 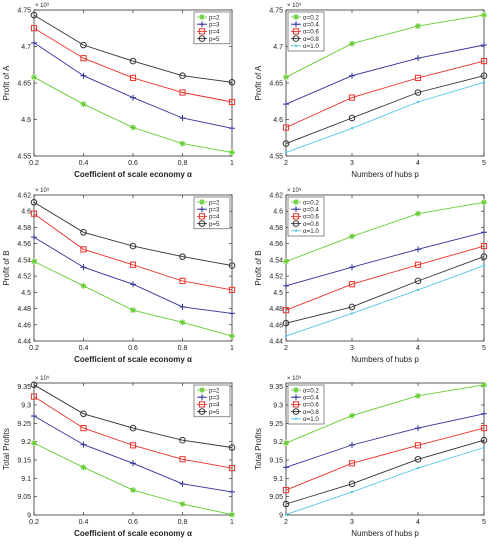 What do you see at coordinates (276, 387) in the screenshot?
I see `y-tick-label: 9.35` at bounding box center [276, 387].